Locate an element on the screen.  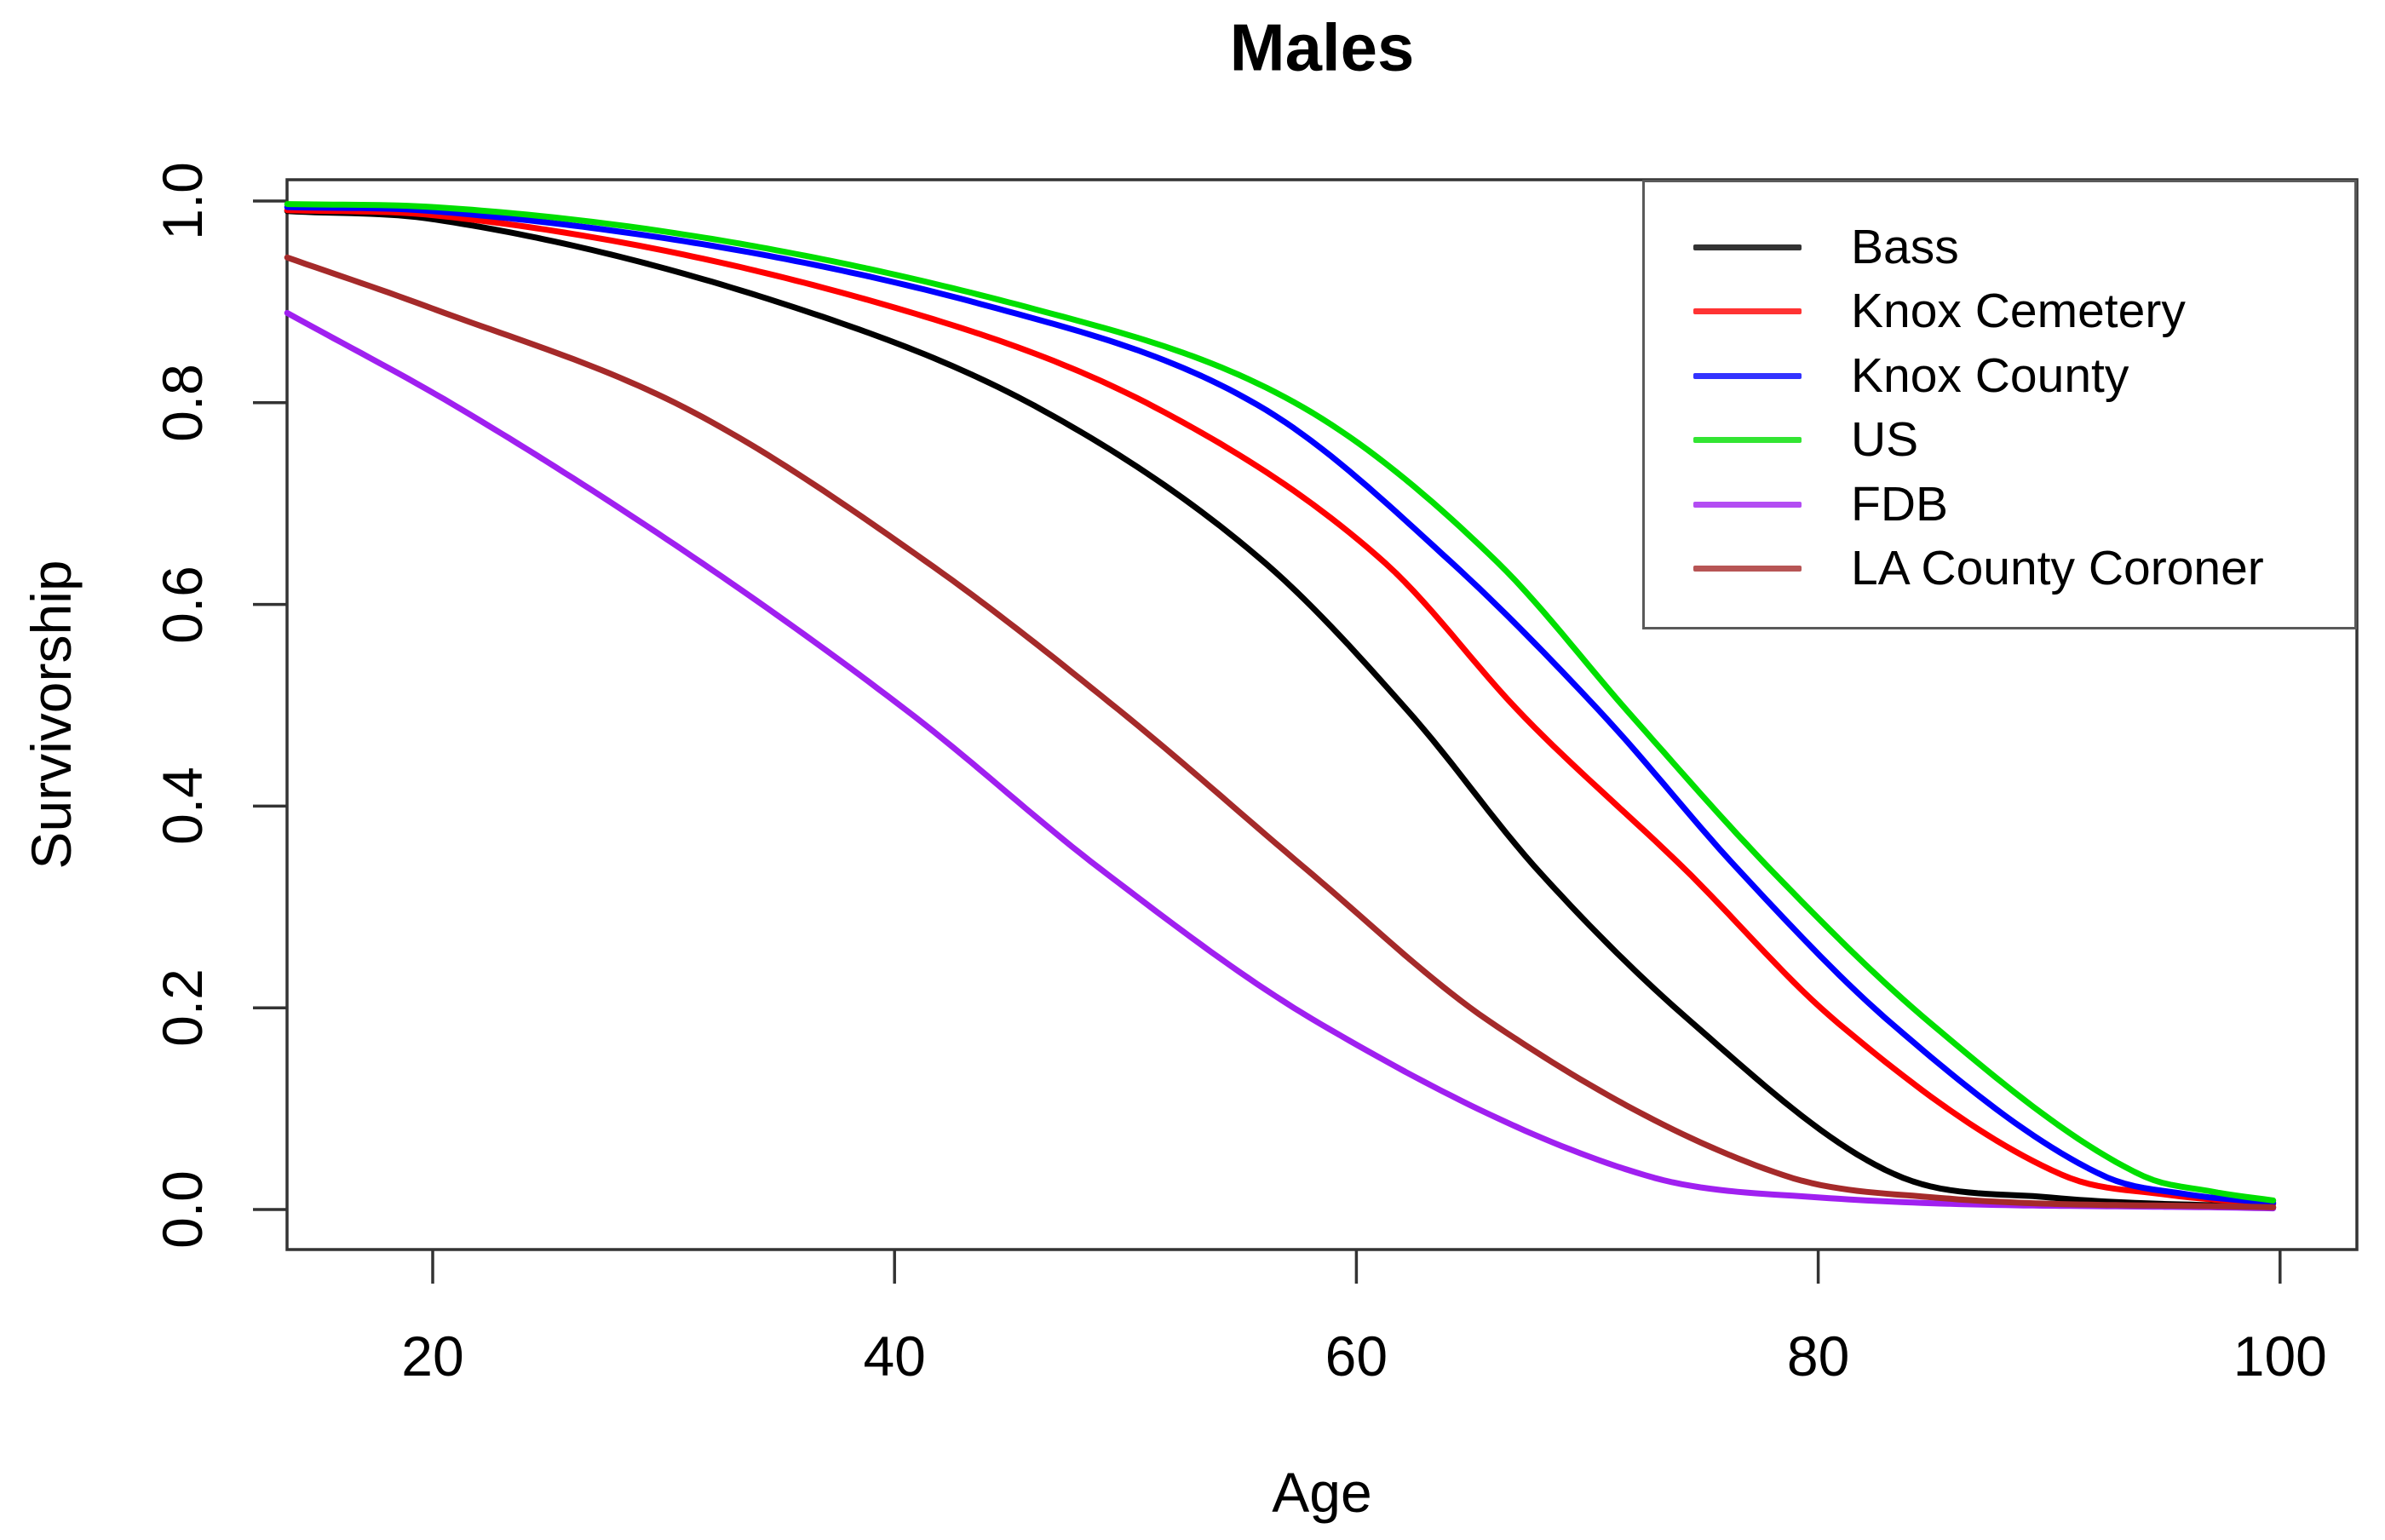
x-tick-label: 40 is located at coordinates (894, 1356).